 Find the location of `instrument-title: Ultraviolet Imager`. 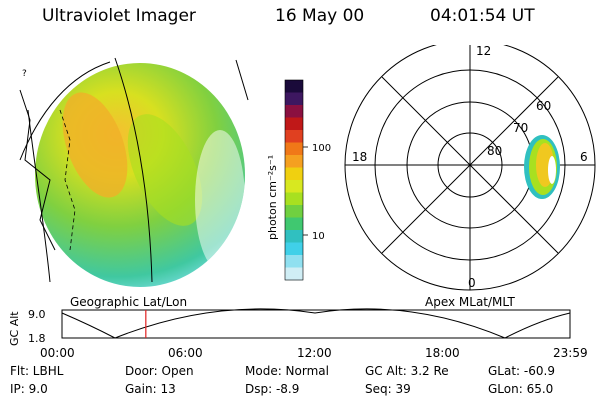

instrument-title: Ultraviolet Imager is located at coordinates (119, 16).